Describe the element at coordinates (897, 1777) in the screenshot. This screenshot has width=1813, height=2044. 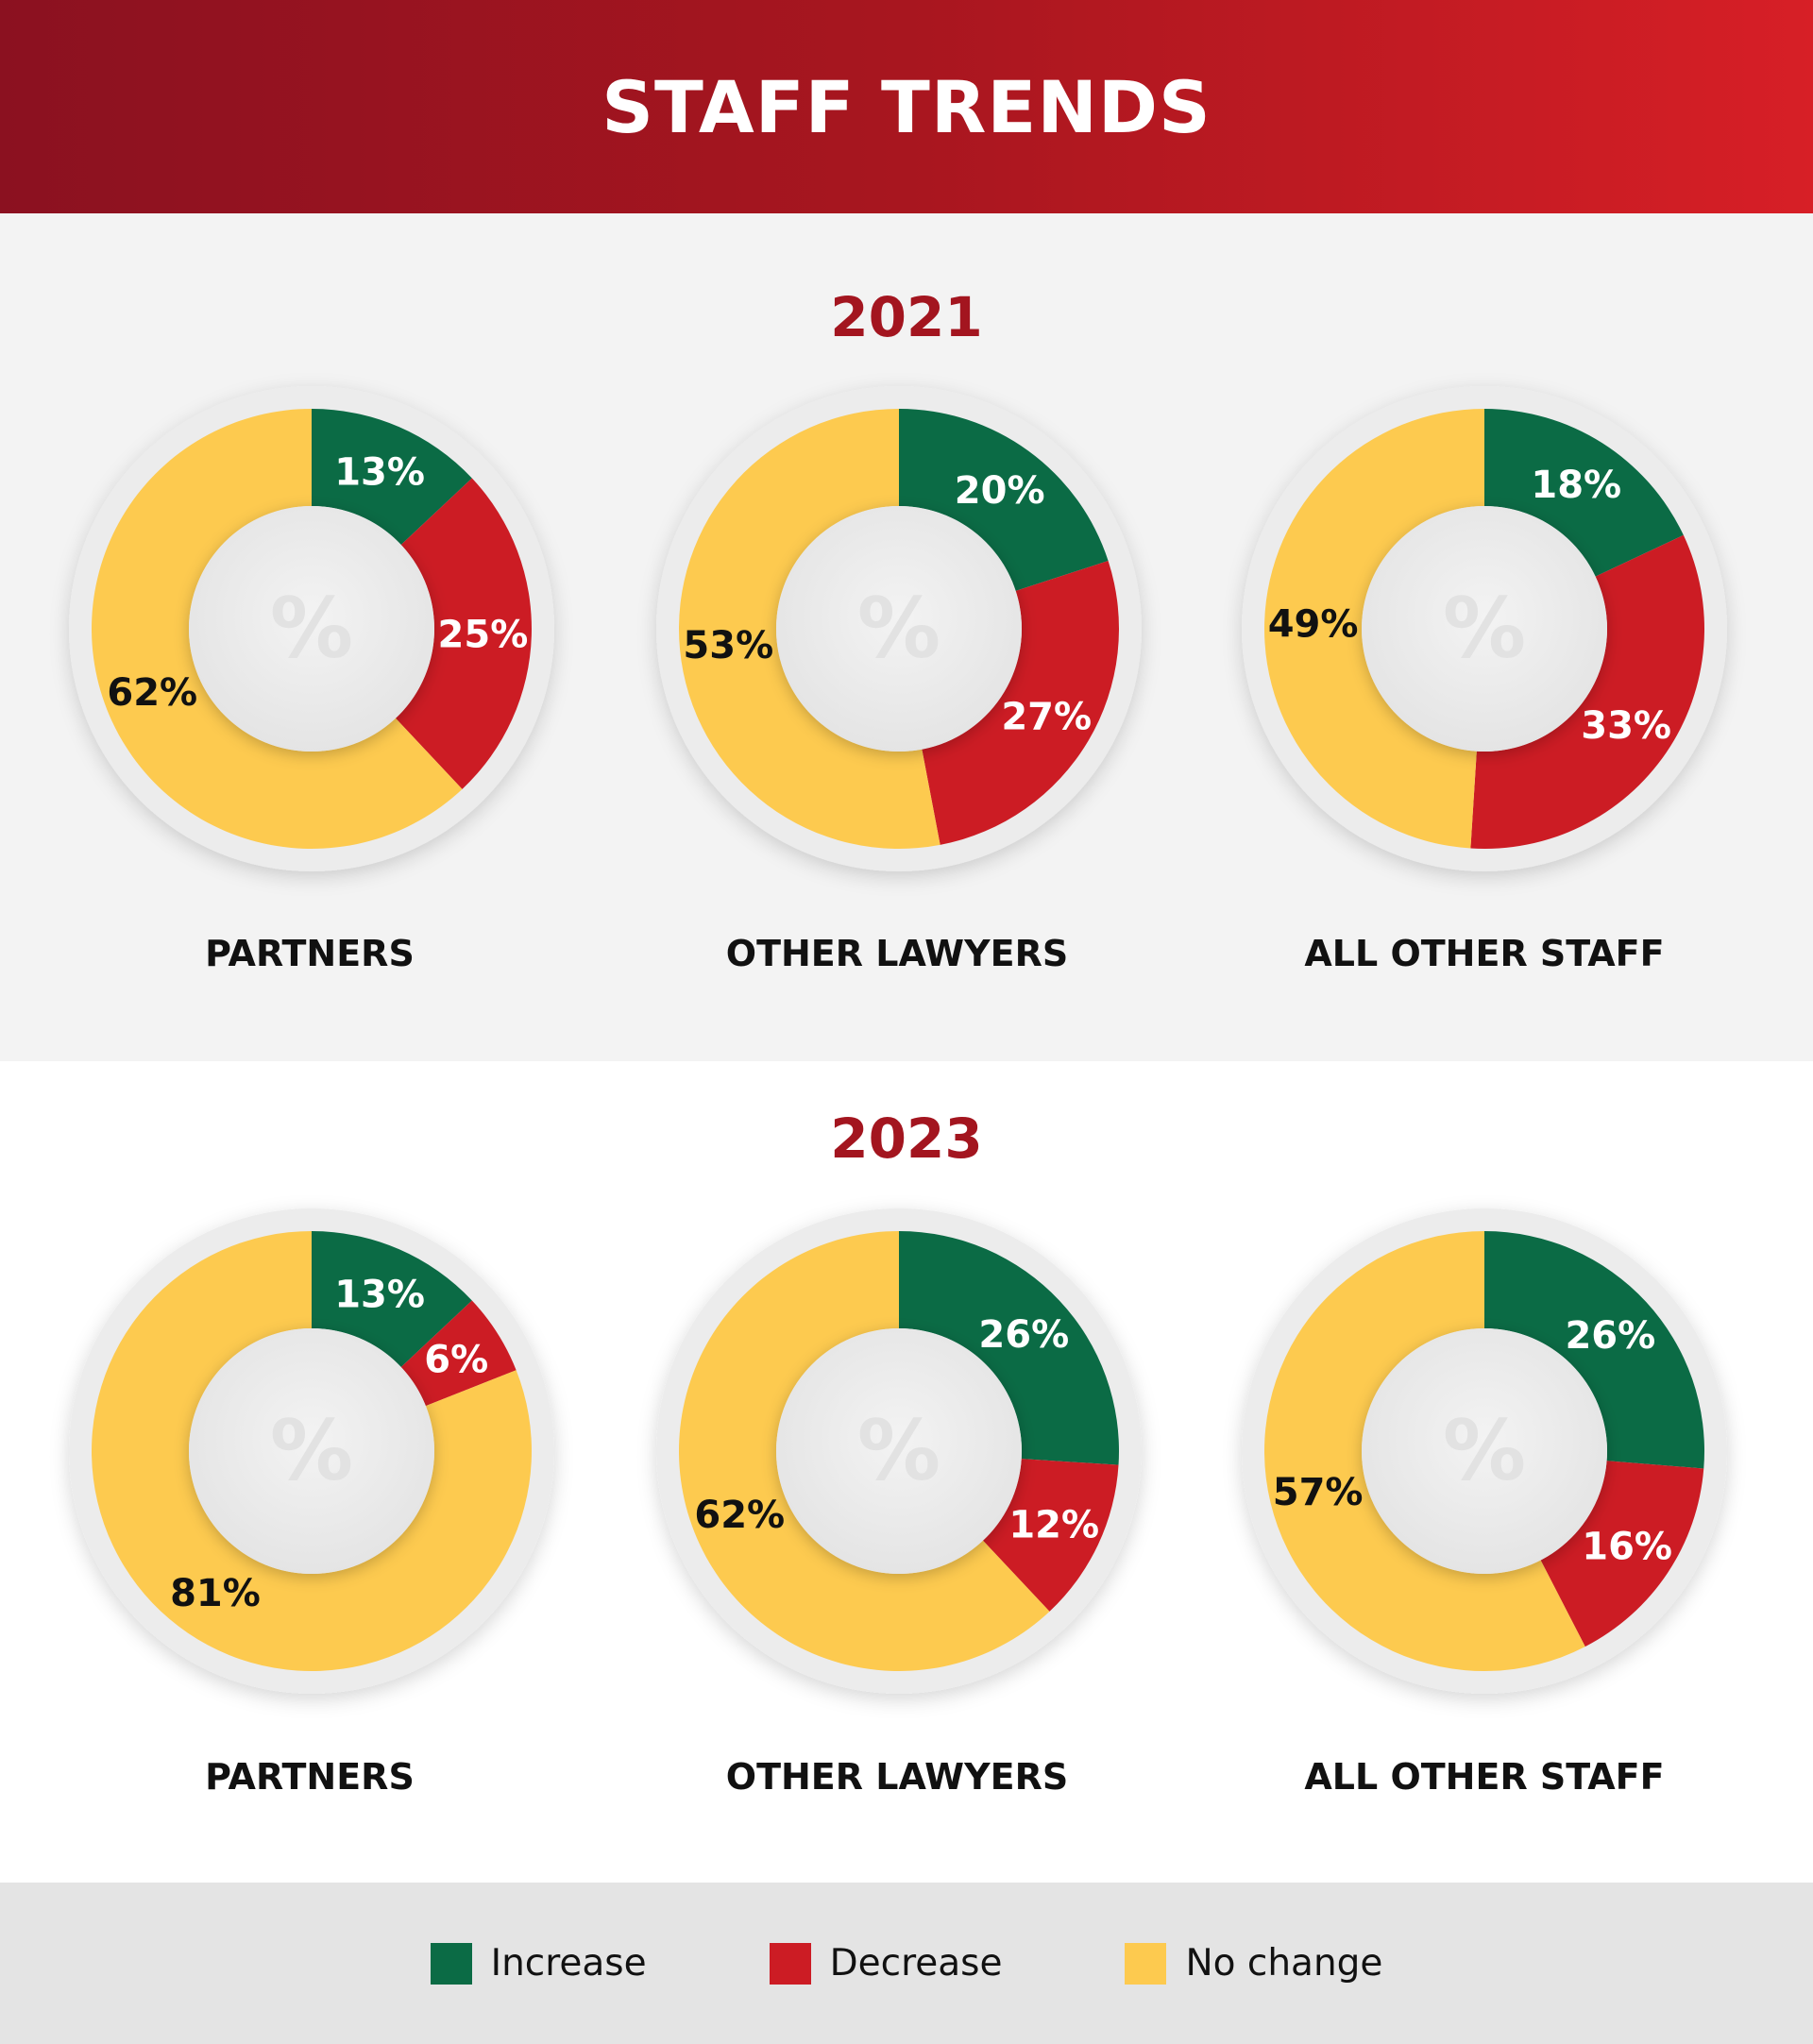
I see `chart-label-2023-other-lawyers: OTHER LAWYERS` at that location.